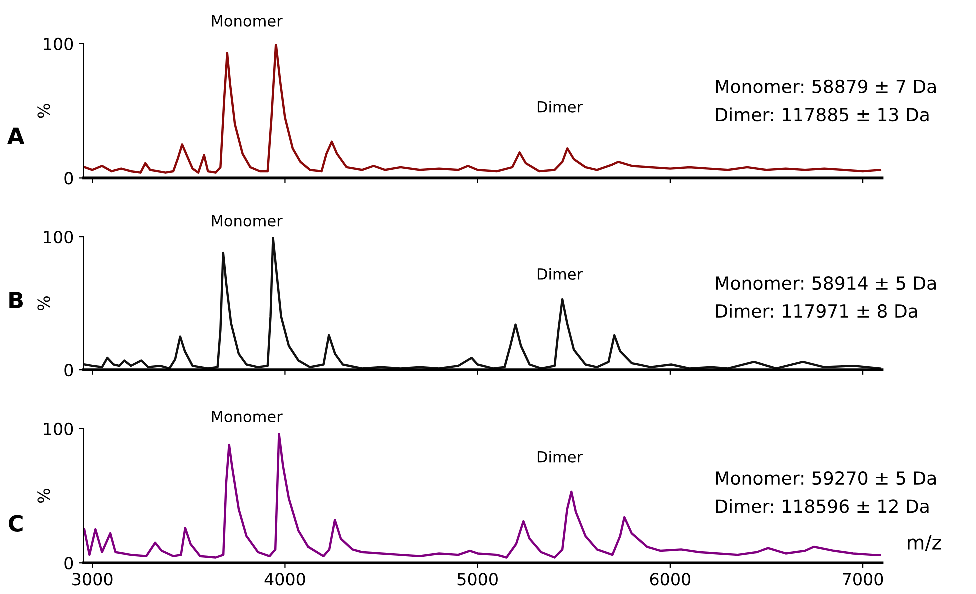 This screenshot has height=594, width=976. What do you see at coordinates (285, 579) in the screenshot?
I see `x-tick-label: 4000` at bounding box center [285, 579].